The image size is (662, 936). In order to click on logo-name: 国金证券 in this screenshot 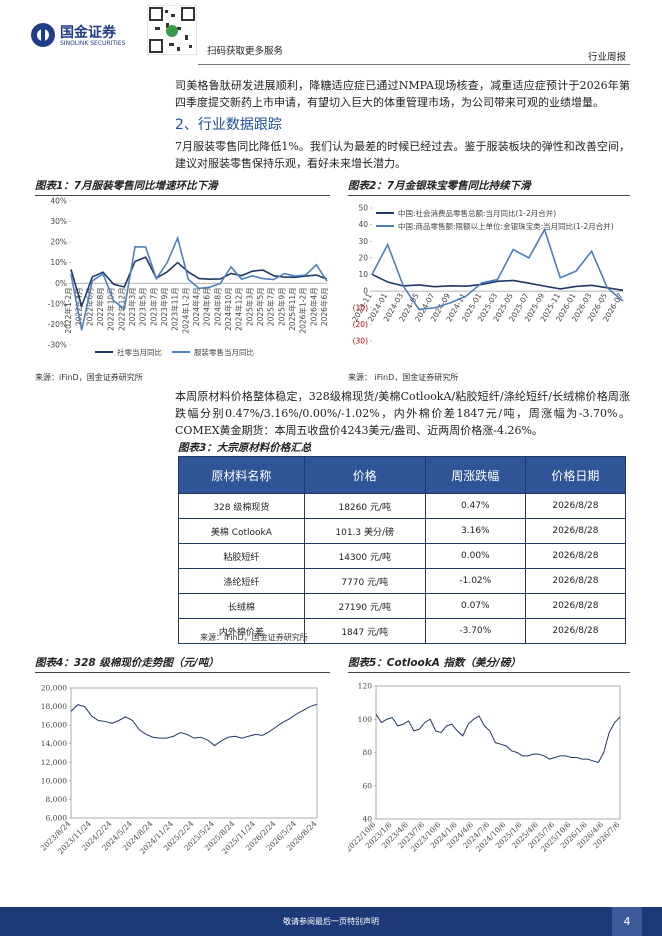, I will do `click(88, 33)`.